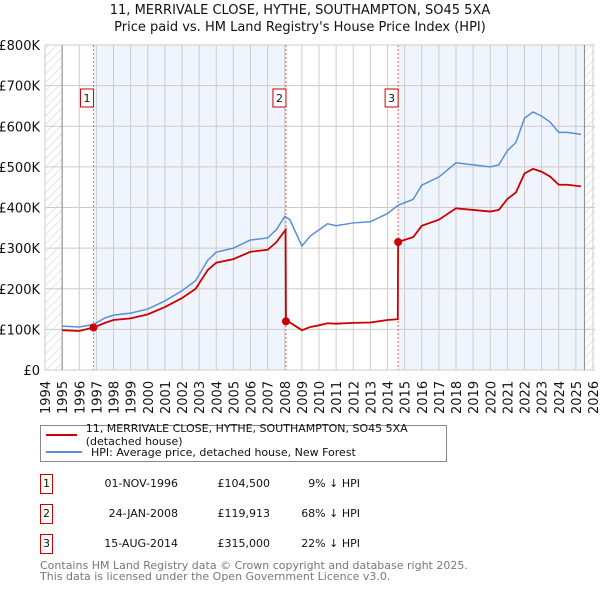 The width and height of the screenshot is (600, 590). I want to click on sale-1-label: 1, so click(86, 98).